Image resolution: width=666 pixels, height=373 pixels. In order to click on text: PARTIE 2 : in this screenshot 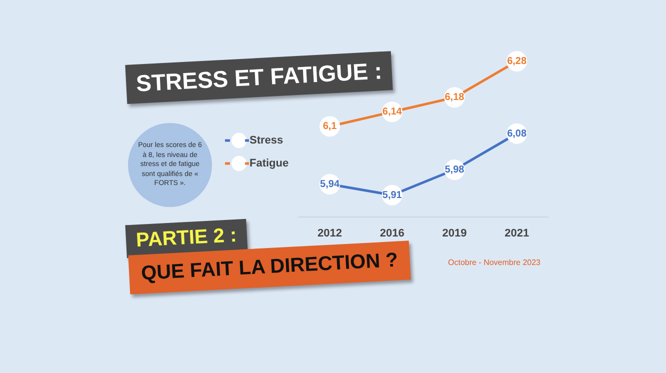, I will do `click(186, 238)`.